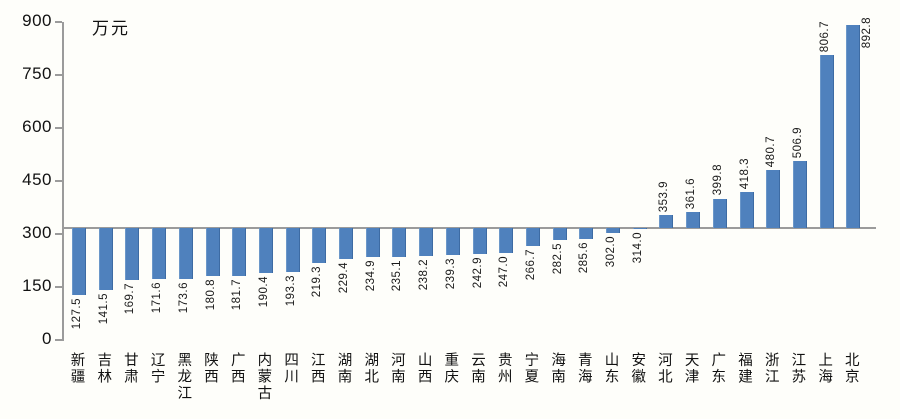 The image size is (900, 419). Describe the element at coordinates (770, 368) in the screenshot. I see `x-axis-label: 浙江` at that location.